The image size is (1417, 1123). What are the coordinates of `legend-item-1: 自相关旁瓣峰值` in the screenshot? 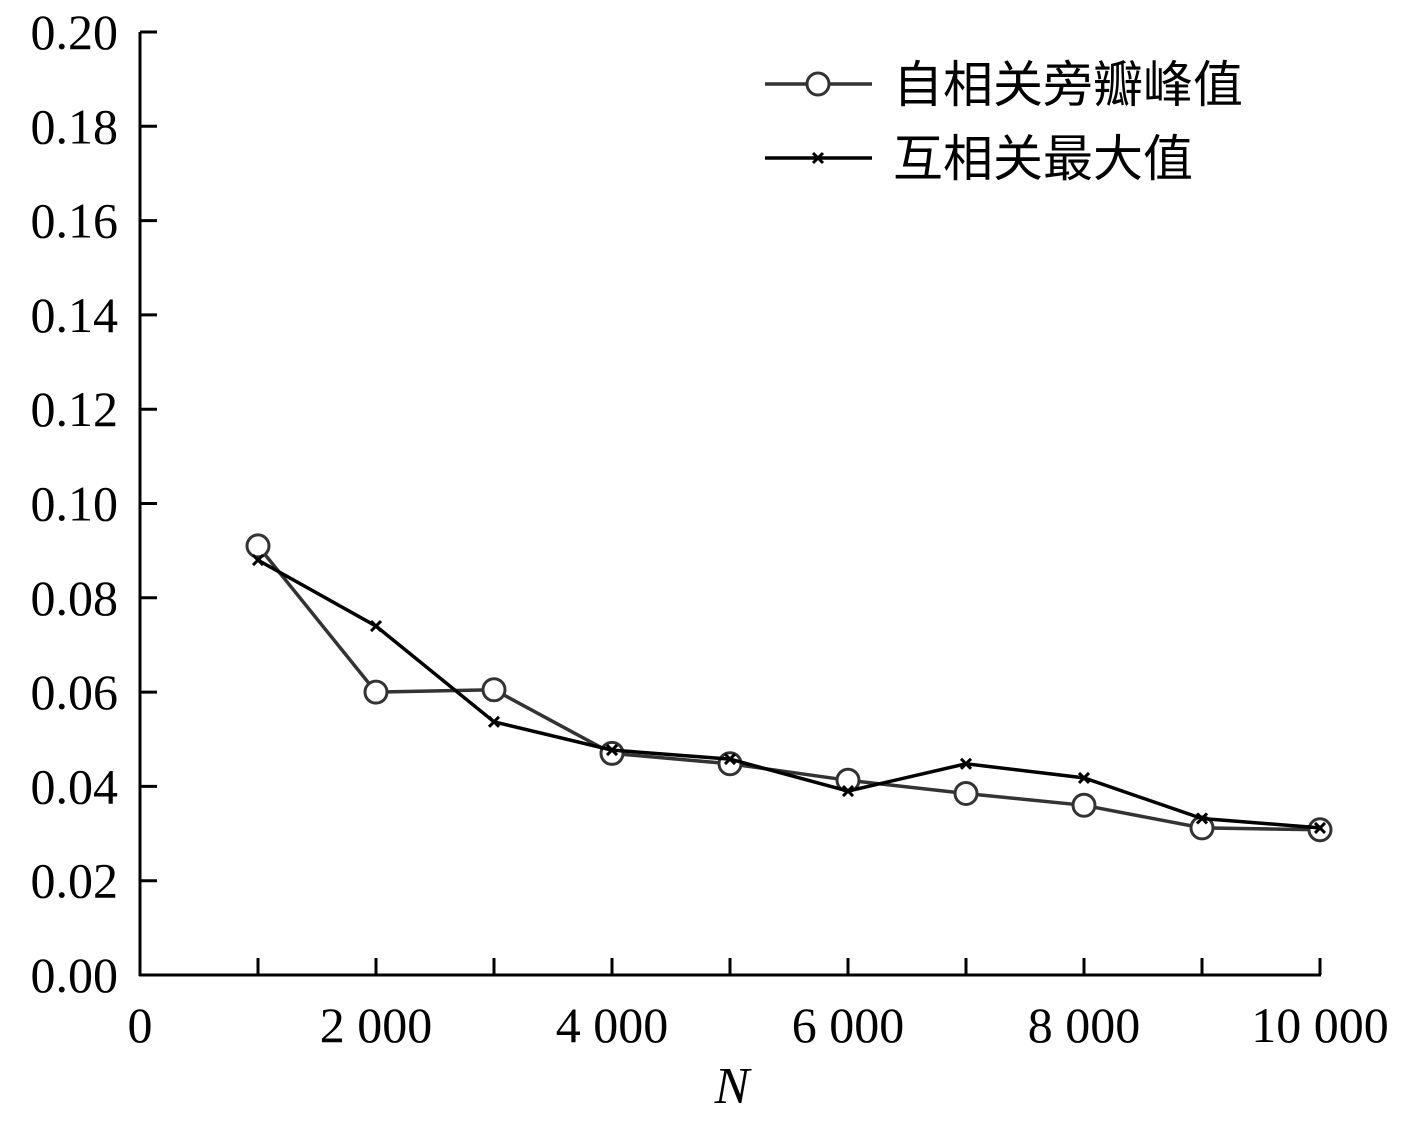 It's located at (1004, 85).